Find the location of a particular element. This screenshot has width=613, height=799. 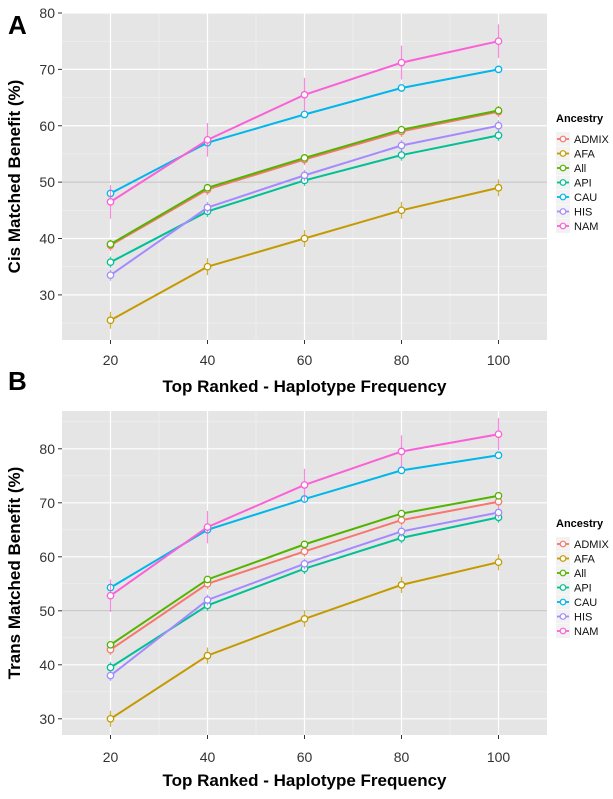

legend-label: All is located at coordinates (580, 574).